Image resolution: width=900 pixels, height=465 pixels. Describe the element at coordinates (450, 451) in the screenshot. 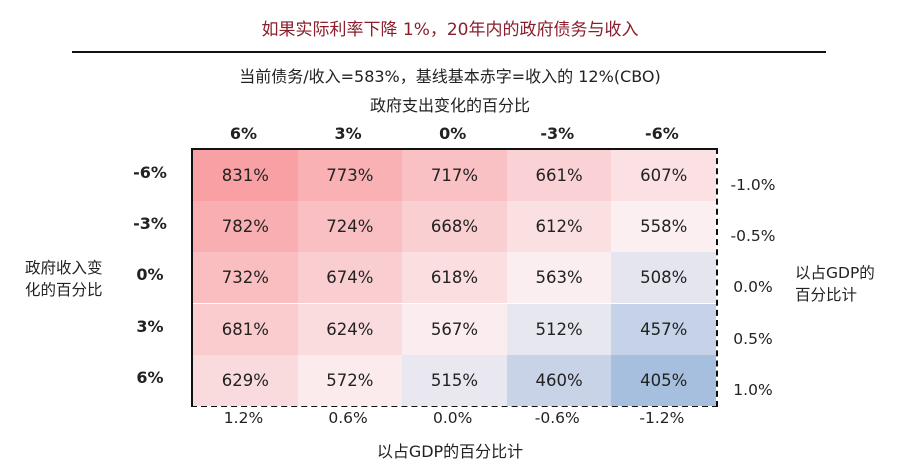

I see `x-secondary-title: 以占GDP的百分比计` at that location.